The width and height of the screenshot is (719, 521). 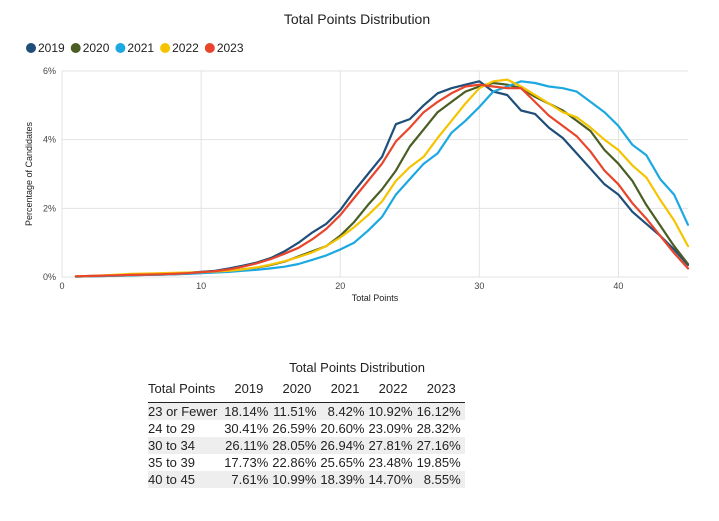 What do you see at coordinates (438, 462) in the screenshot?
I see `cell-value: 19.85%` at bounding box center [438, 462].